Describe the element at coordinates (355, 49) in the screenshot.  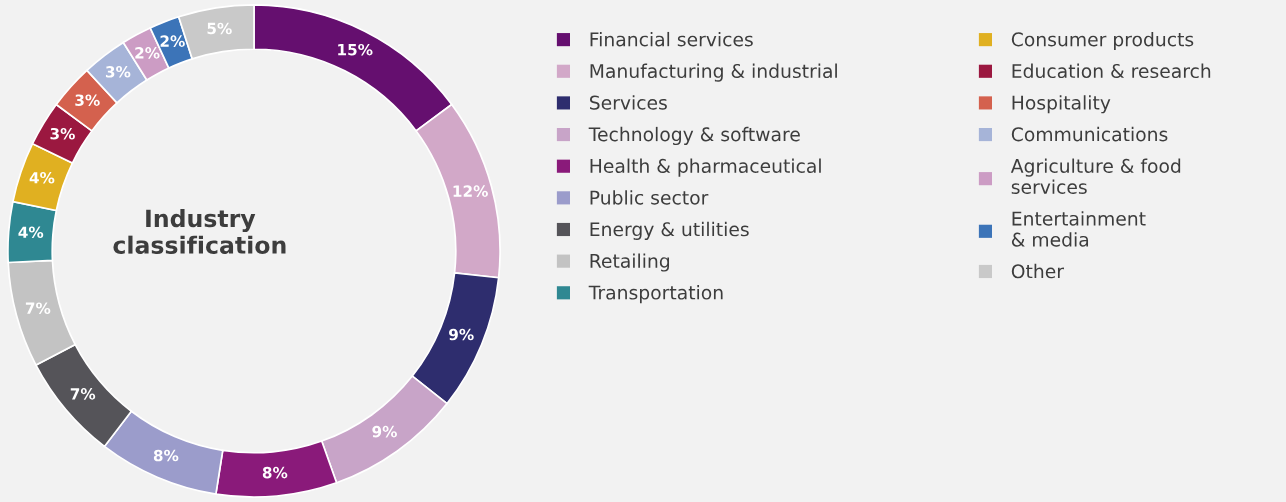
I see `data-label: 15%` at that location.